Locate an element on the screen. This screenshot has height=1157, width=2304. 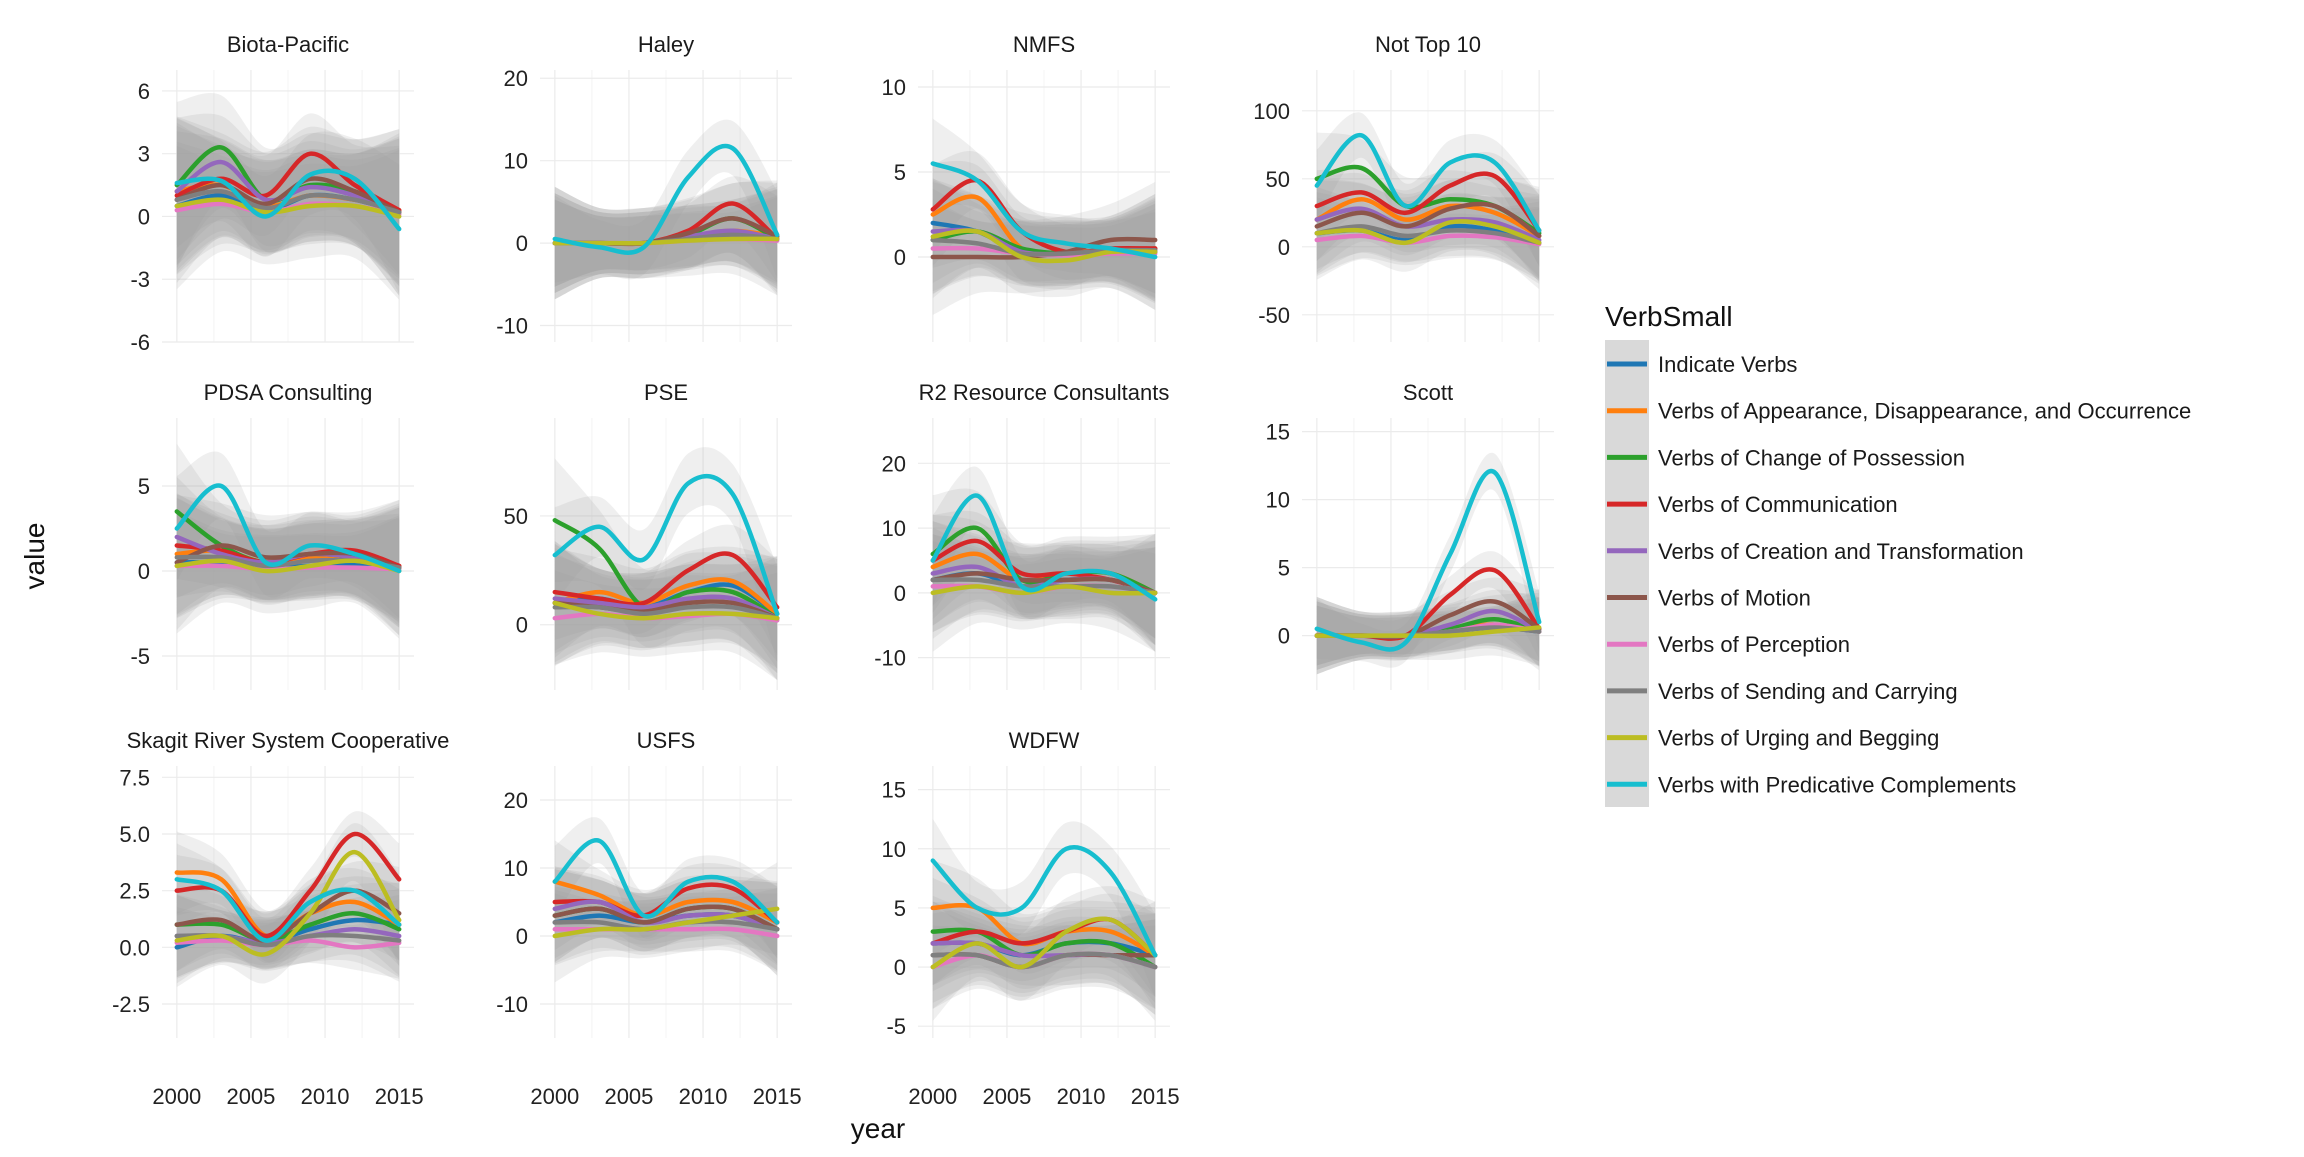
y-tick-label: 5.0 is located at coordinates (134, 834).